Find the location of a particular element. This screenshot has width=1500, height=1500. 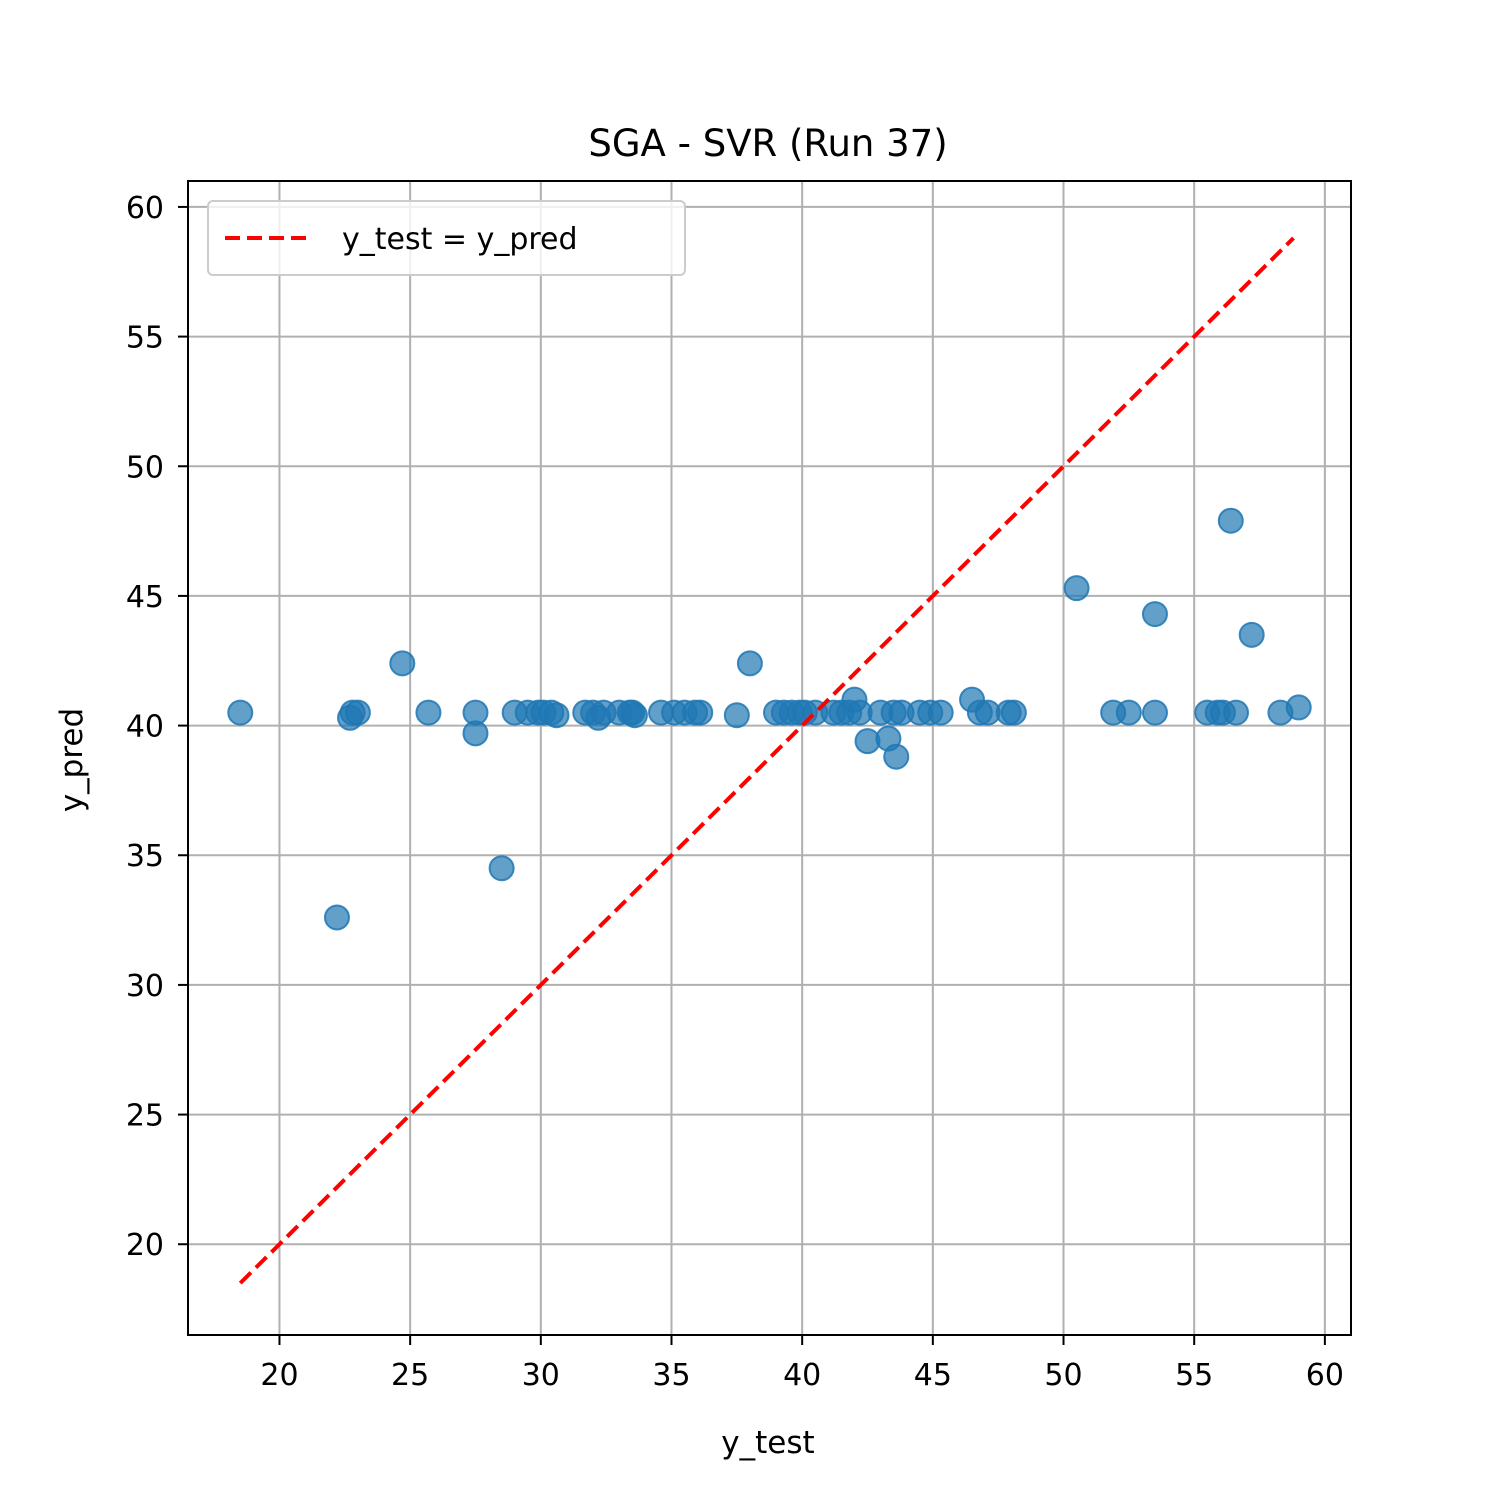

chart-title: SGA - SVR (Run 37) is located at coordinates (767, 143).